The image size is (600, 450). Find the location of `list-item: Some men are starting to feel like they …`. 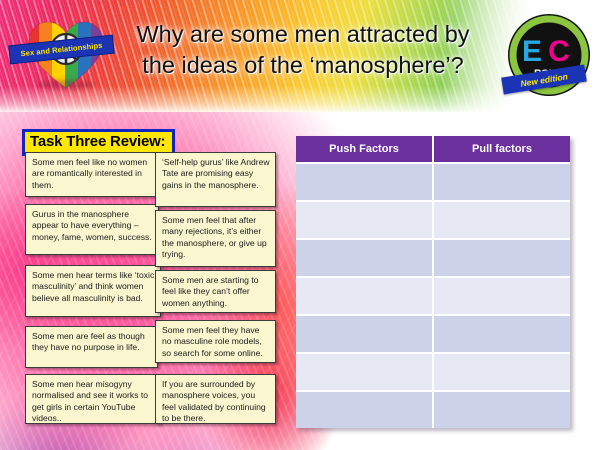

list-item: Some men are starting to feel like they … is located at coordinates (215, 291).